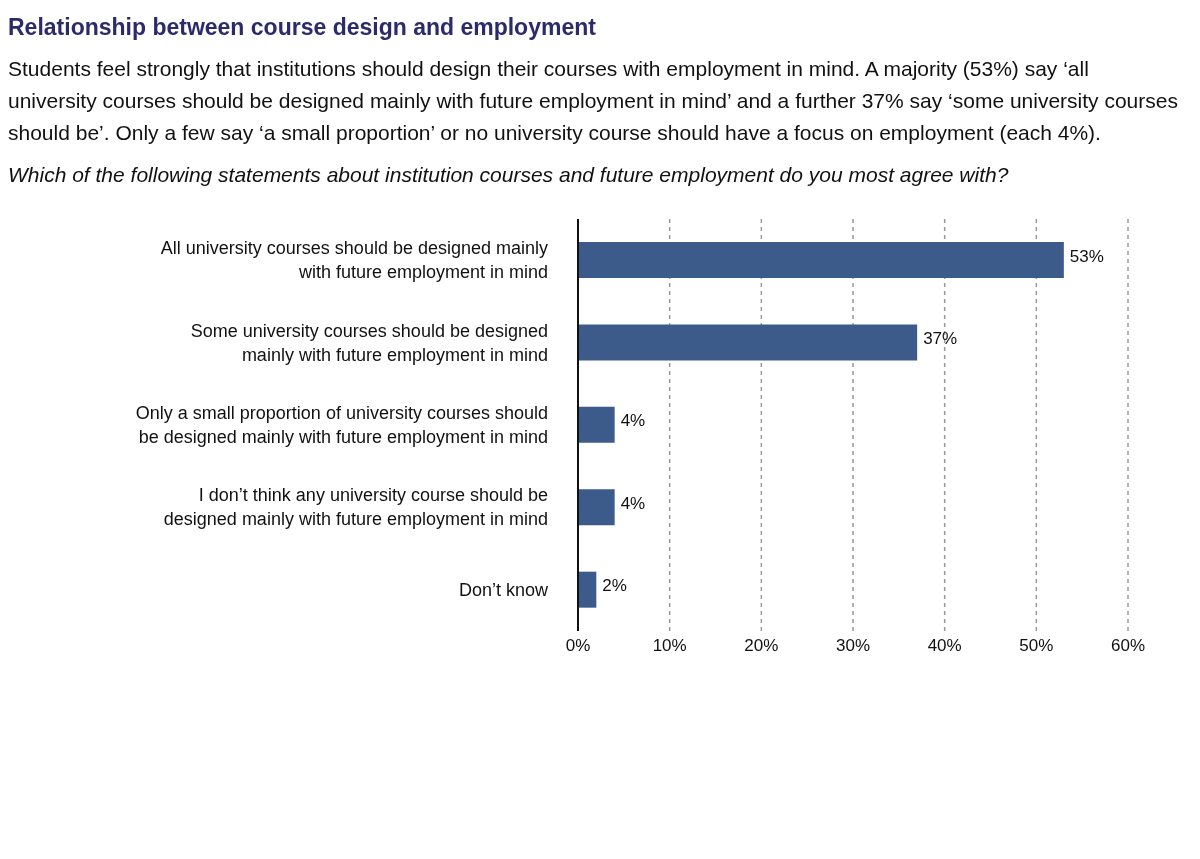 The width and height of the screenshot is (1200, 859). What do you see at coordinates (669, 646) in the screenshot?
I see `x-tick-label: 10%` at bounding box center [669, 646].